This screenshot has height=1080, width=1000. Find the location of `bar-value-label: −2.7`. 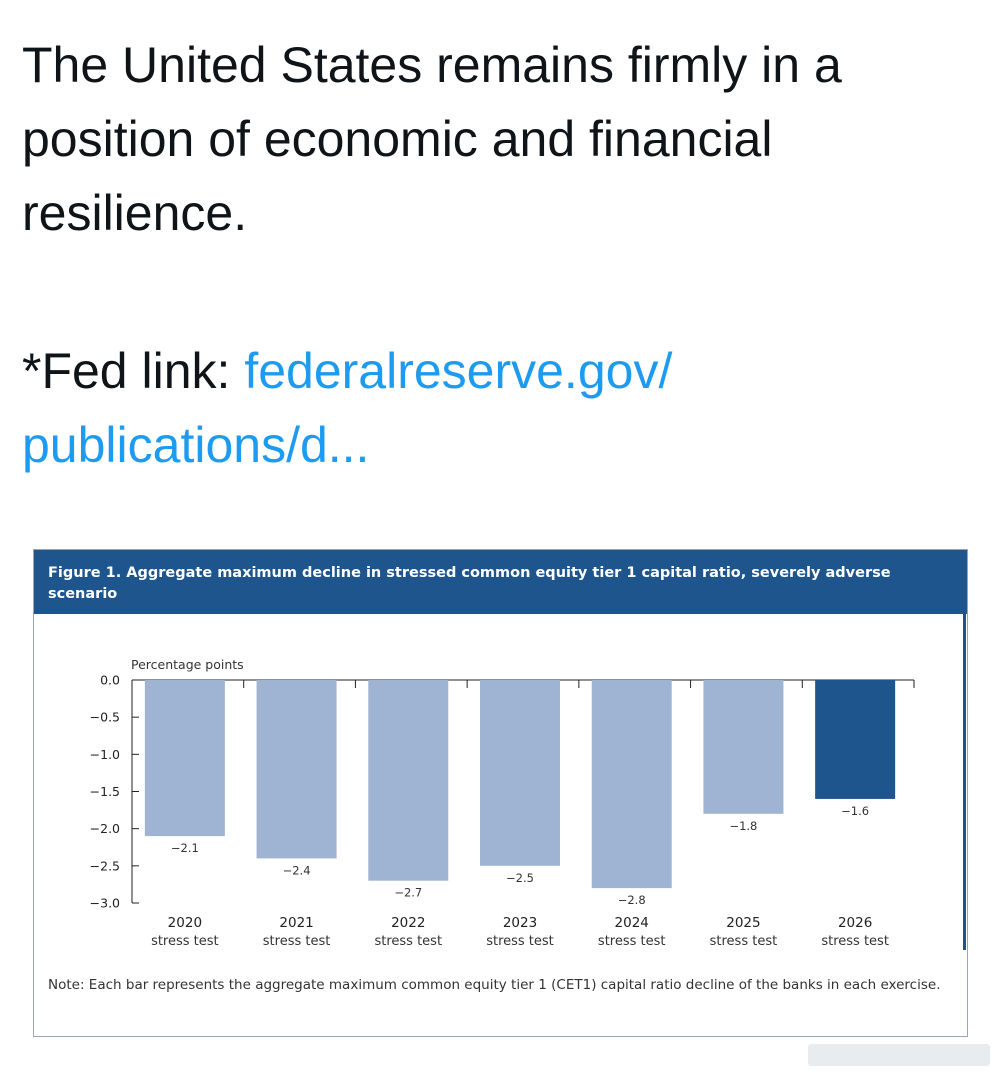

bar-value-label: −2.7 is located at coordinates (408, 893).